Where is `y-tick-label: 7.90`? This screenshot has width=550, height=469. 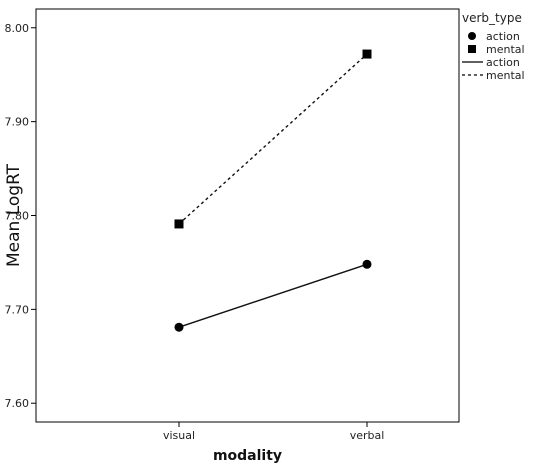
y-tick-label: 7.90 is located at coordinates (17, 122).